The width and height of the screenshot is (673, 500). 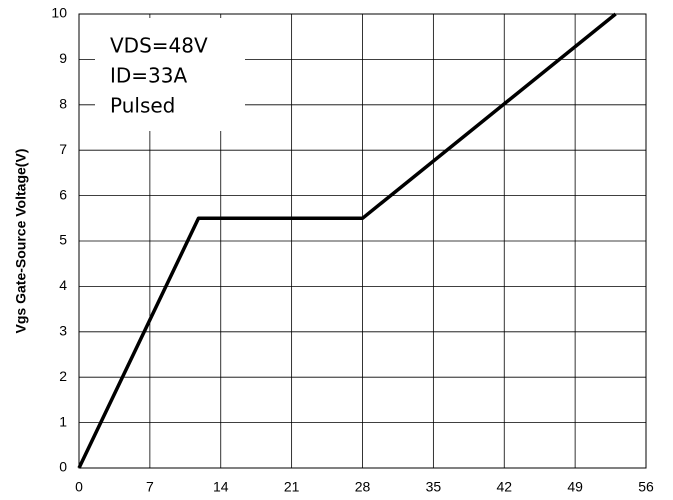 I want to click on y-tick-label: 7, so click(x=63, y=149).